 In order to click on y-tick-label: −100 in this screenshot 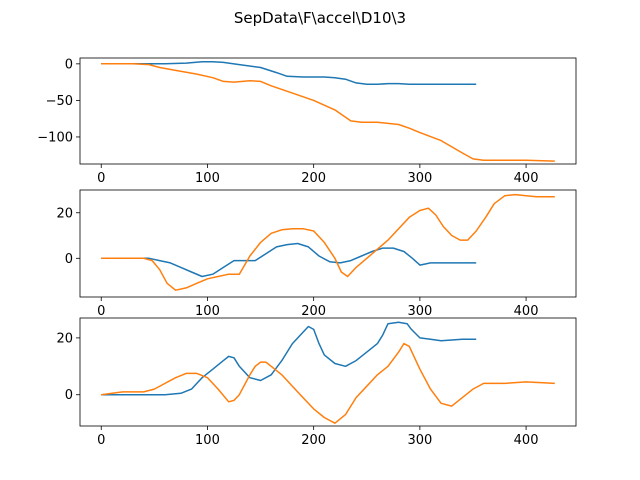, I will do `click(55, 137)`.